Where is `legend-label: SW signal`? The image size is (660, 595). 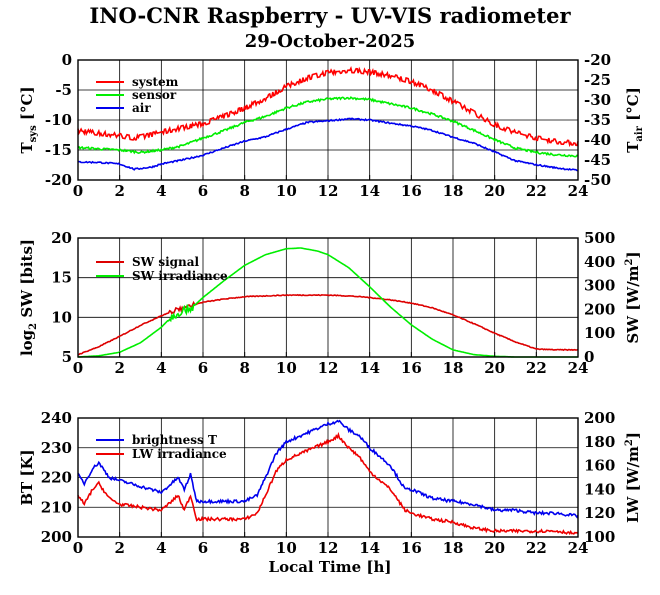 legend-label: SW signal is located at coordinates (166, 262).